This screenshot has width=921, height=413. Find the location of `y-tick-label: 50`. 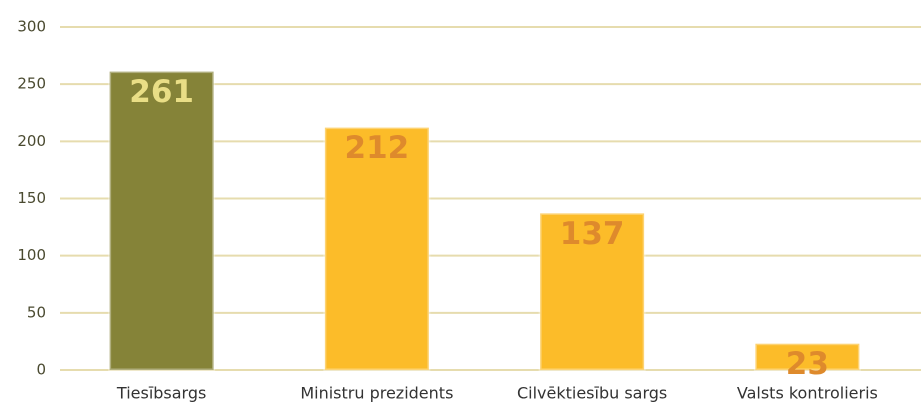

y-tick-label: 50 is located at coordinates (36, 312).